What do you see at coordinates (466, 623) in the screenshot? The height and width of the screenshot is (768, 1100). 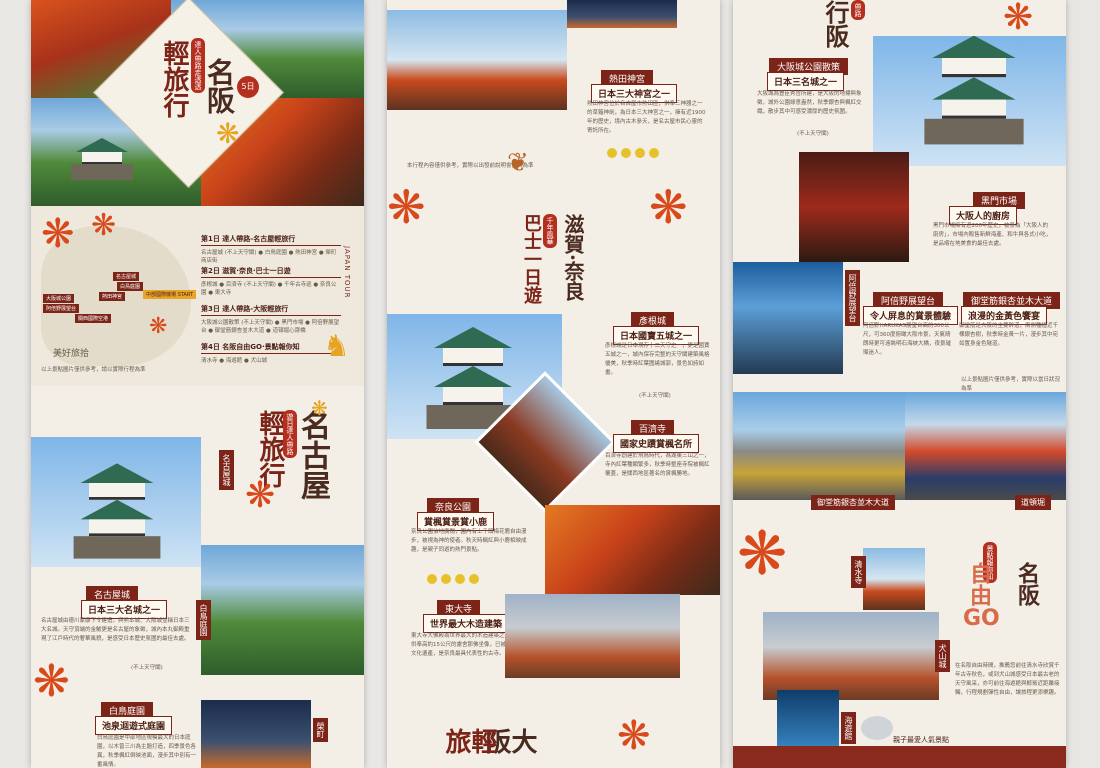 I see `spot-sub-todaiji: 世界最大木造建築` at bounding box center [466, 623].